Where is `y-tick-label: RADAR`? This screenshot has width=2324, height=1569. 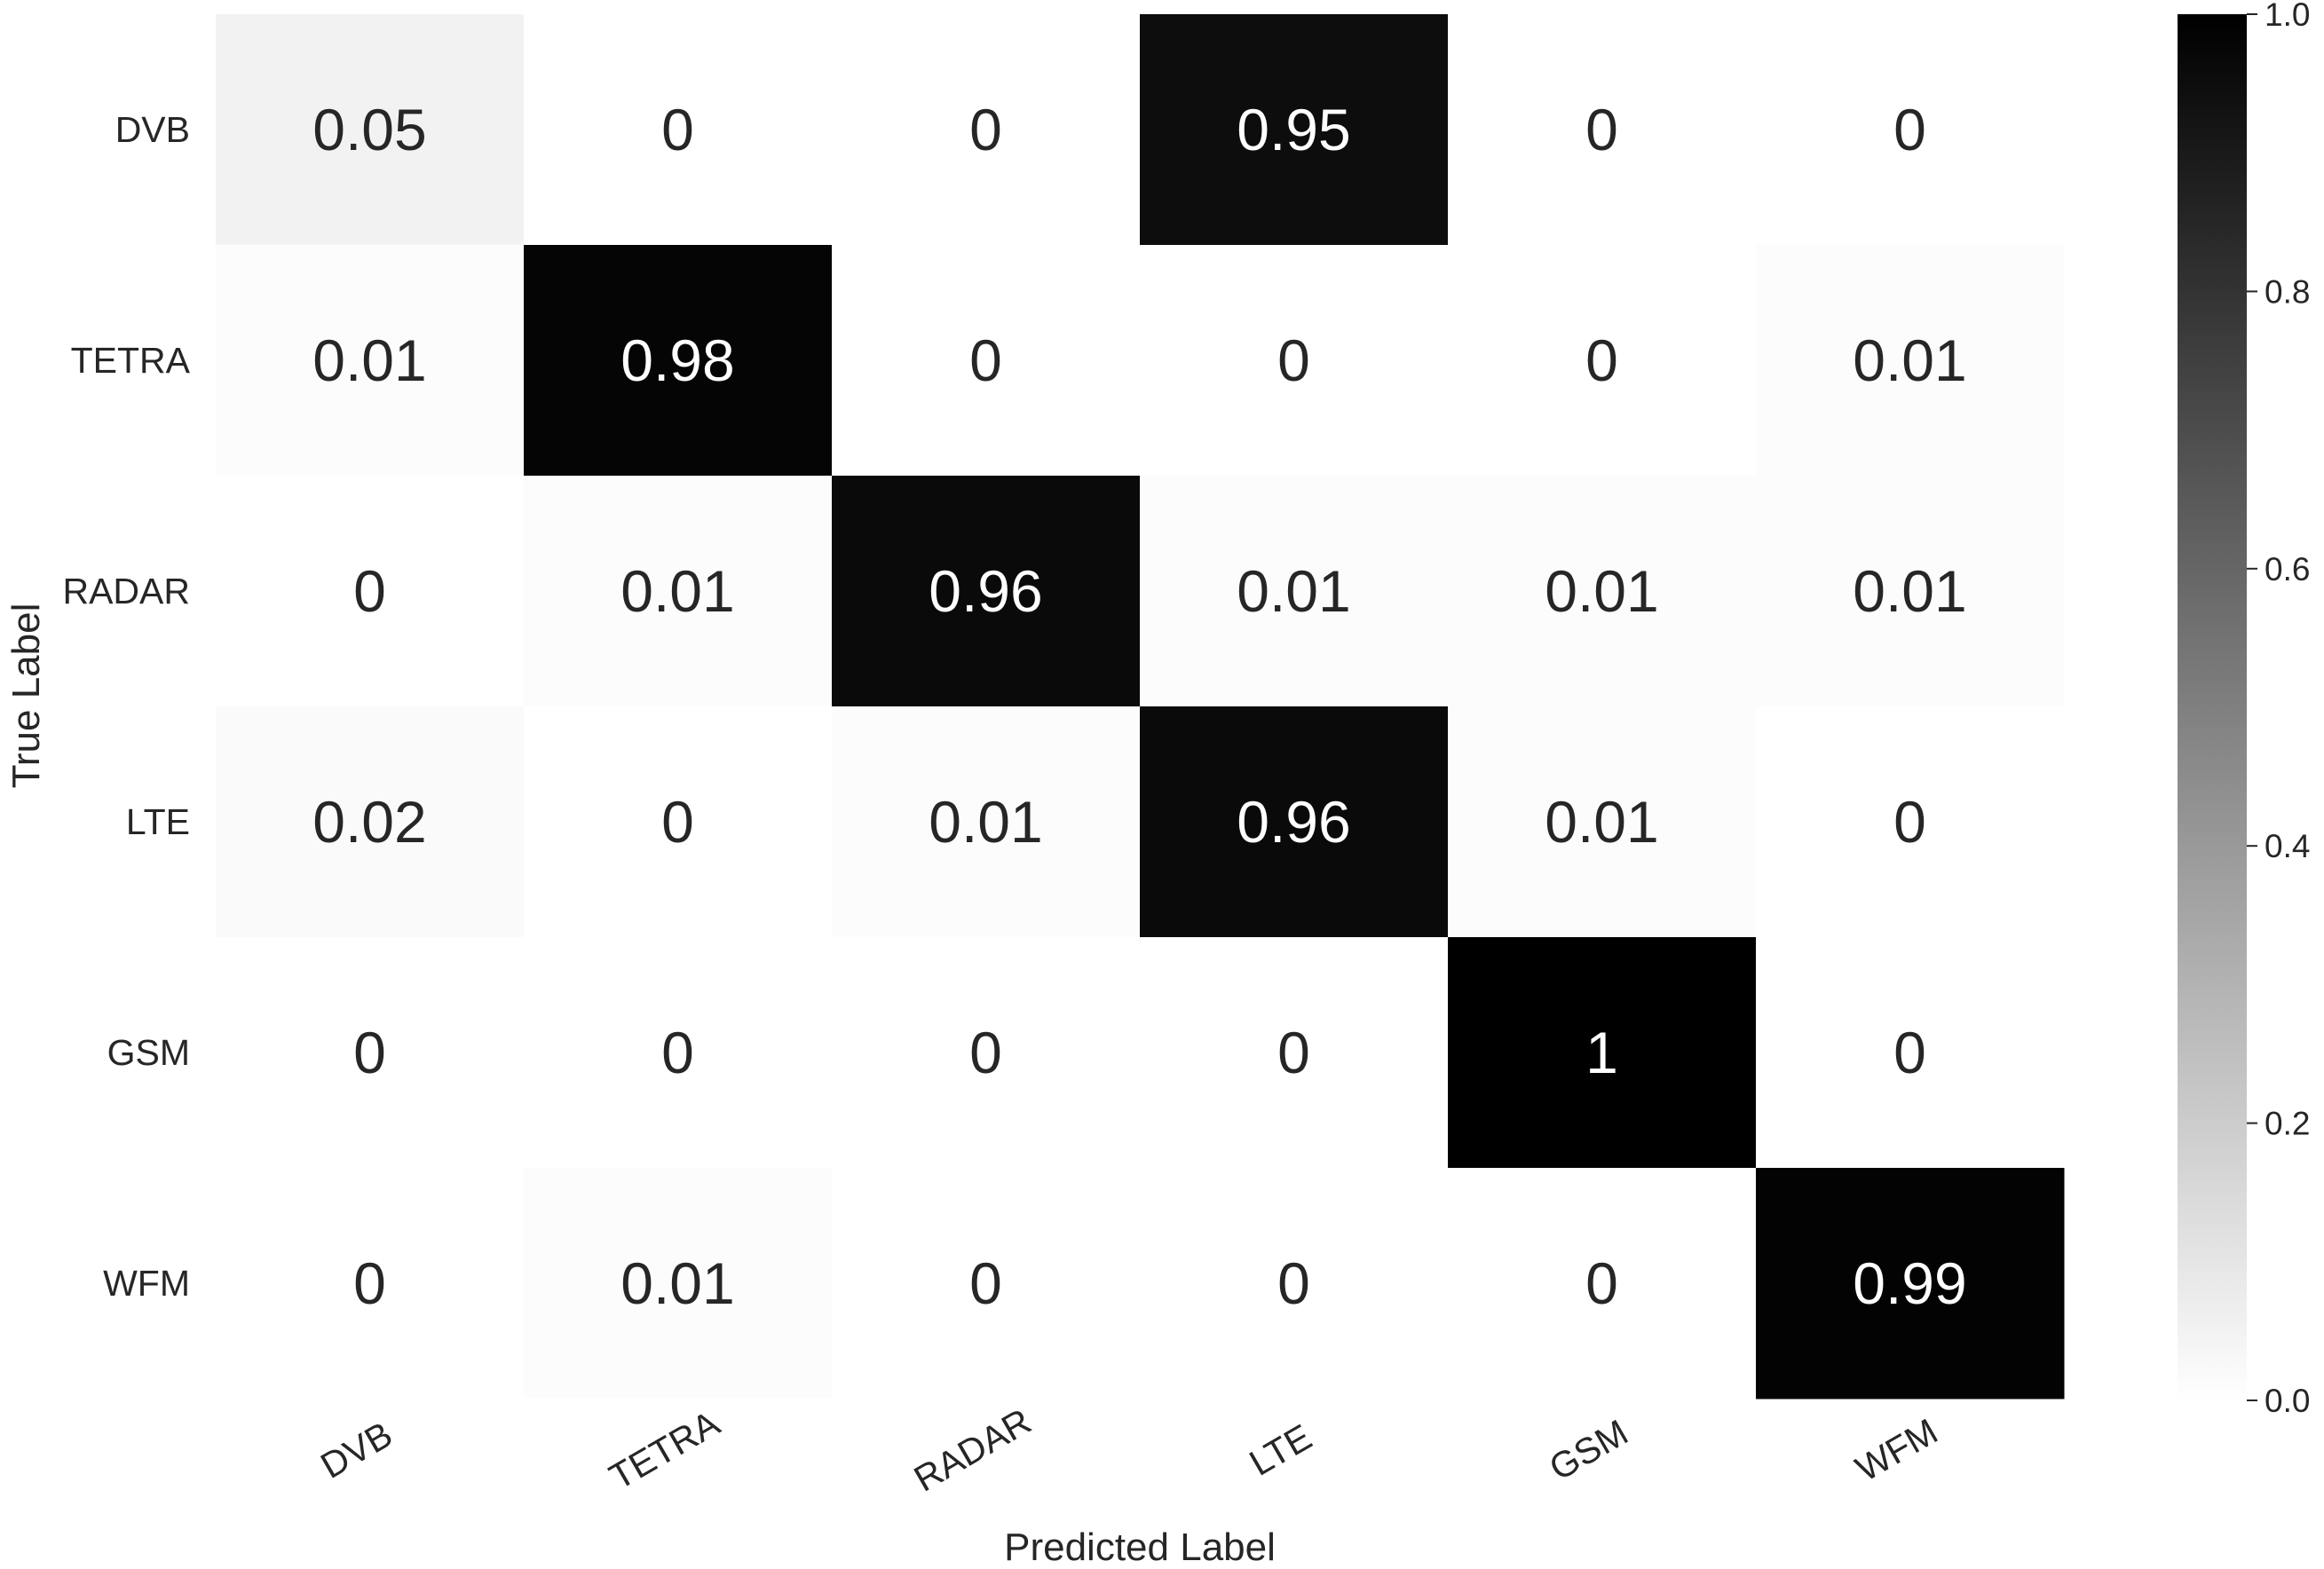
y-tick-label: RADAR is located at coordinates (126, 591).